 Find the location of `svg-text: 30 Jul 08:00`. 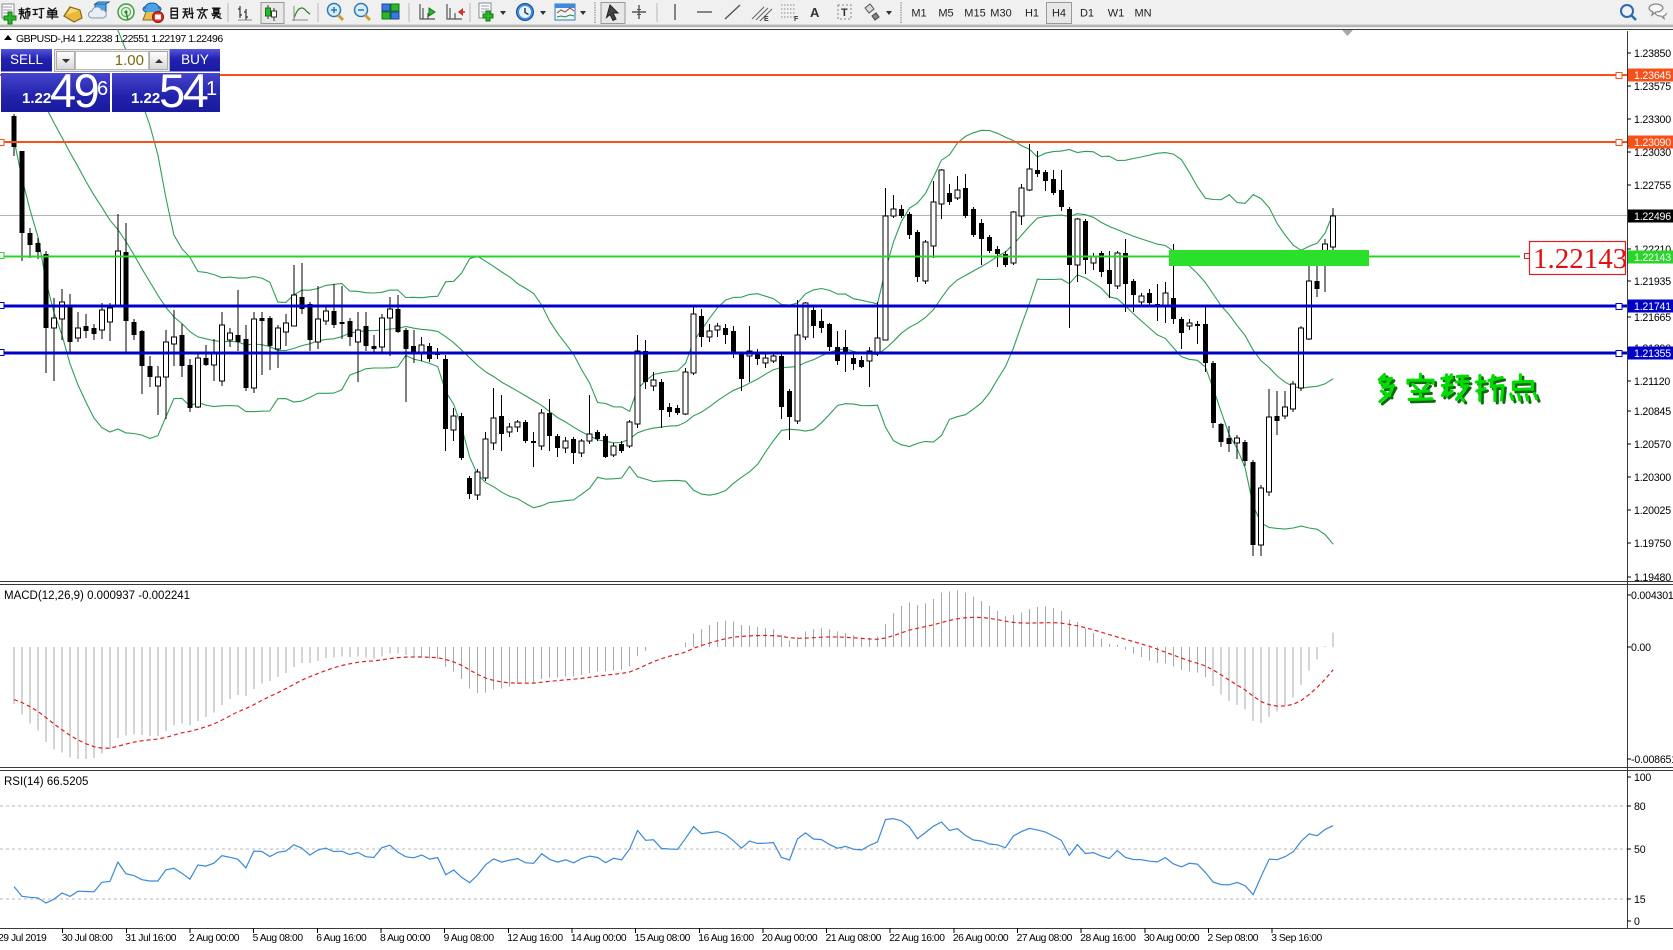

svg-text: 30 Jul 08:00 is located at coordinates (87, 938).